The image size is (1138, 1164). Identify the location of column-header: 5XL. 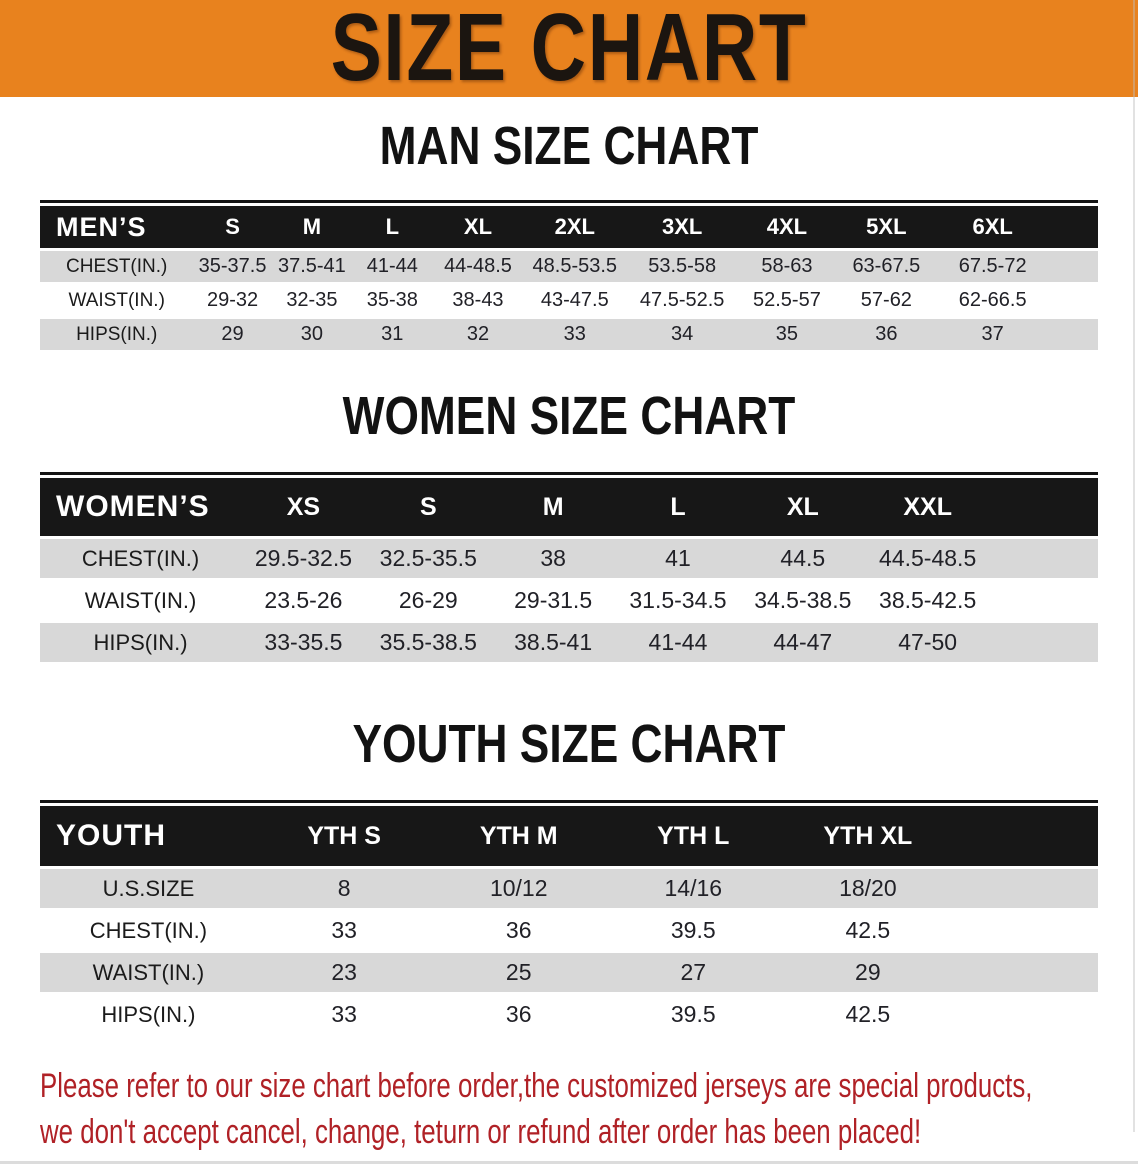
(886, 226).